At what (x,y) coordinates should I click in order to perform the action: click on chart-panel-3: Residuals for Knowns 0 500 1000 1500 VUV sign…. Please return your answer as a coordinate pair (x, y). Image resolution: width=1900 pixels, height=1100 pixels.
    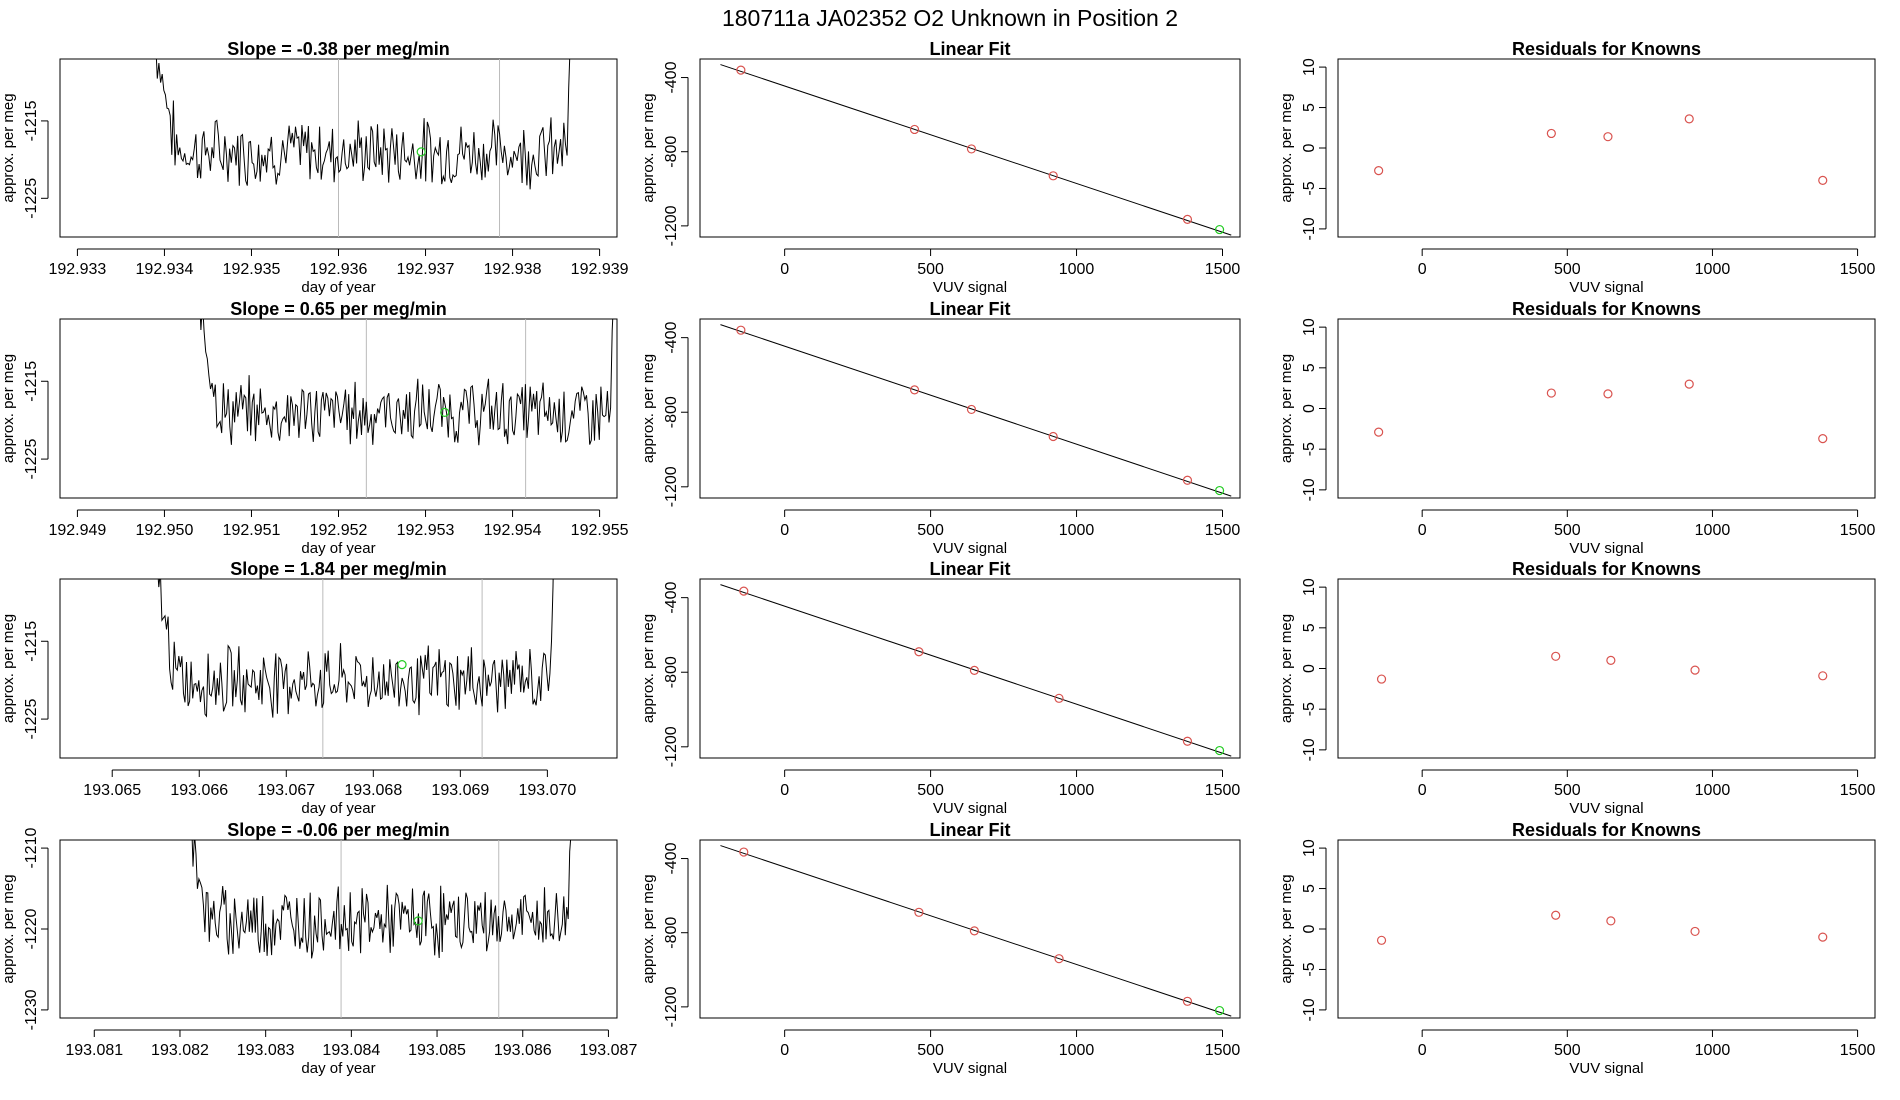
    Looking at the image, I should click on (1577, 167).